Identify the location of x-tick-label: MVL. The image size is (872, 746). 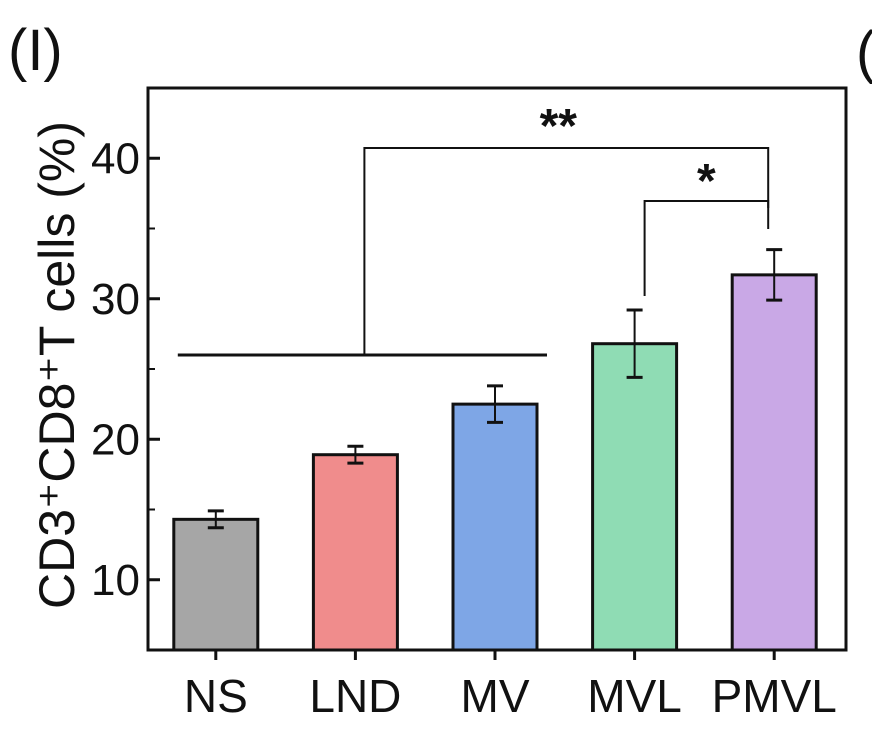
(634, 696).